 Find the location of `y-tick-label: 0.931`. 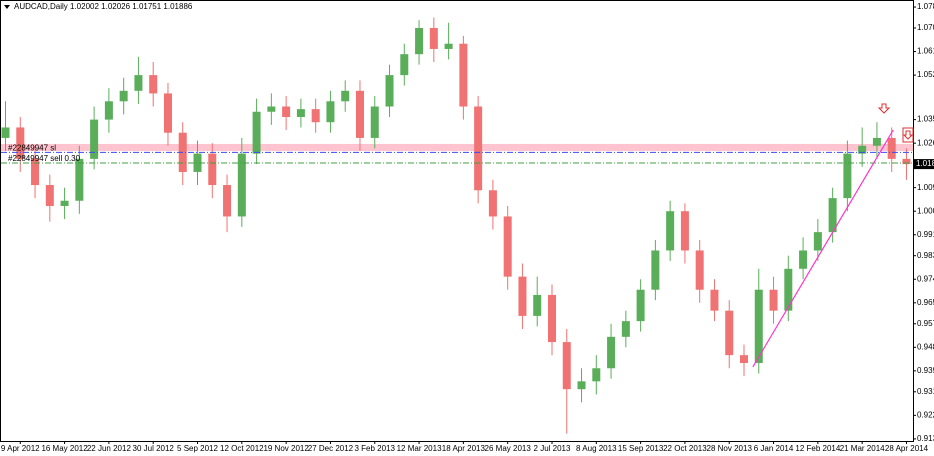

y-tick-label: 0.931 is located at coordinates (925, 391).